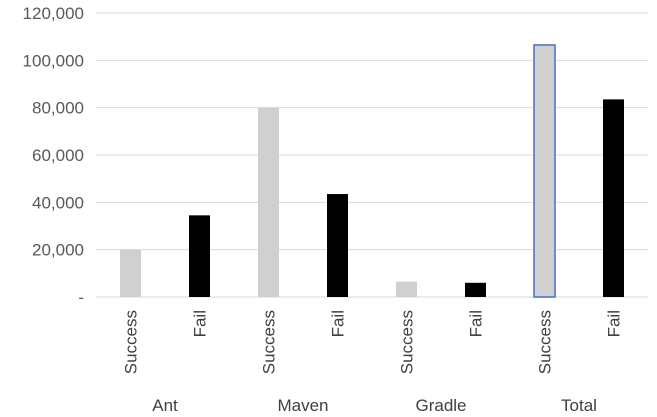 The height and width of the screenshot is (417, 657). I want to click on x-tick-label-gradle-fail: Fail, so click(476, 323).